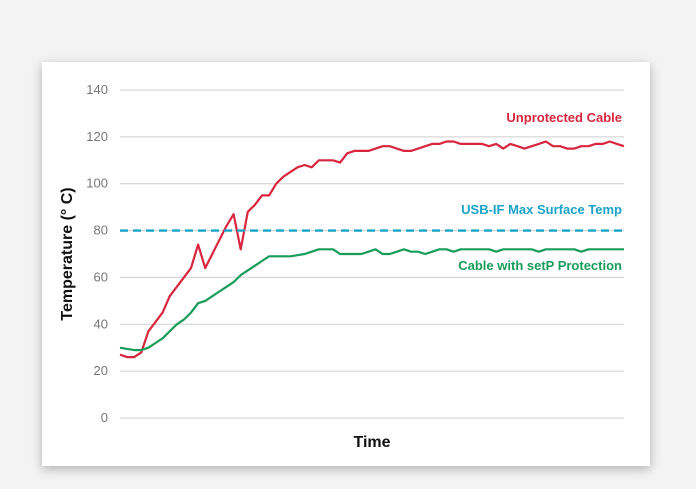 The width and height of the screenshot is (696, 489). Describe the element at coordinates (564, 117) in the screenshot. I see `annotation-label: Unprotected Cable` at that location.